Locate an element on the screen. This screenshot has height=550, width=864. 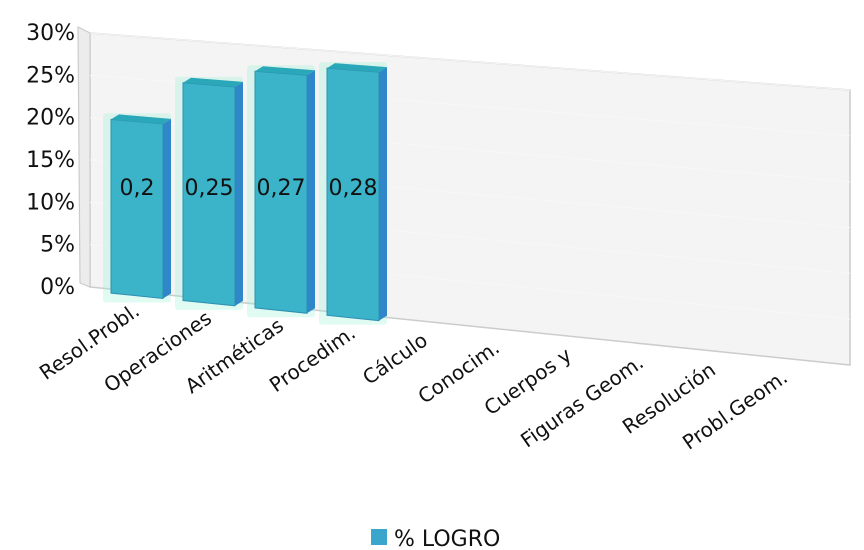
y-tick-label: 10% is located at coordinates (50, 202).